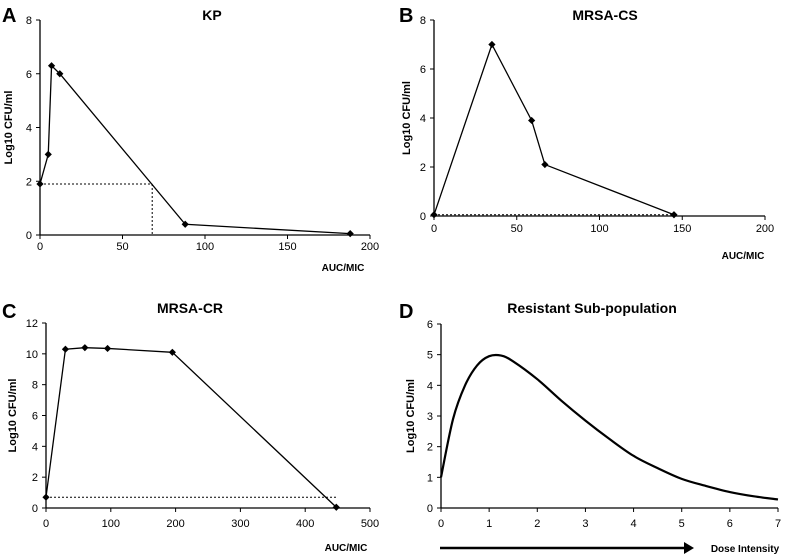 This screenshot has height=556, width=788. Describe the element at coordinates (190, 308) in the screenshot. I see `panel-c-title: MRSA-CR` at that location.